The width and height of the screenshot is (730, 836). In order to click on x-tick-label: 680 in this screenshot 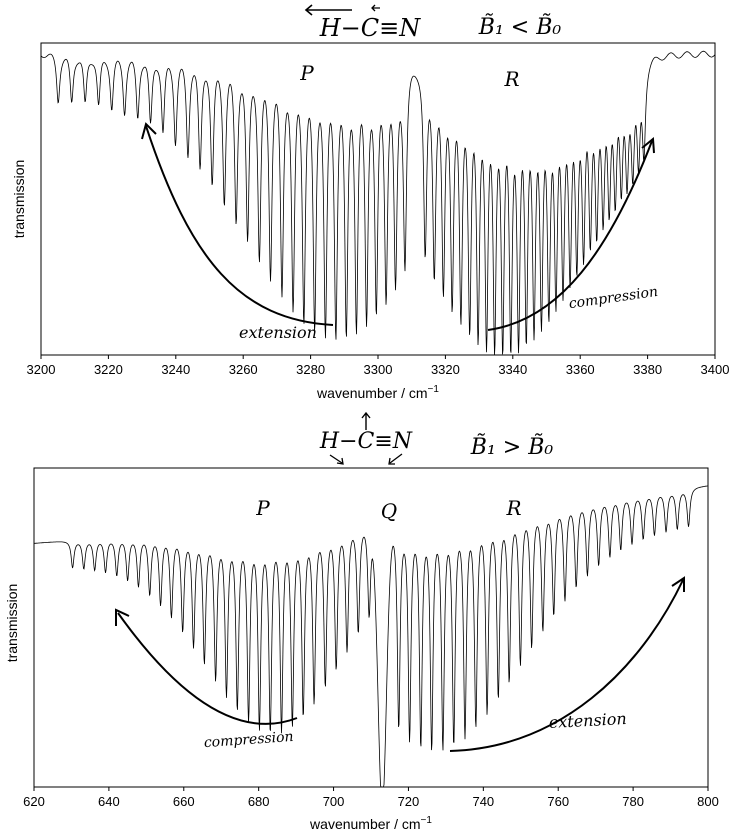, I will do `click(259, 801)`.